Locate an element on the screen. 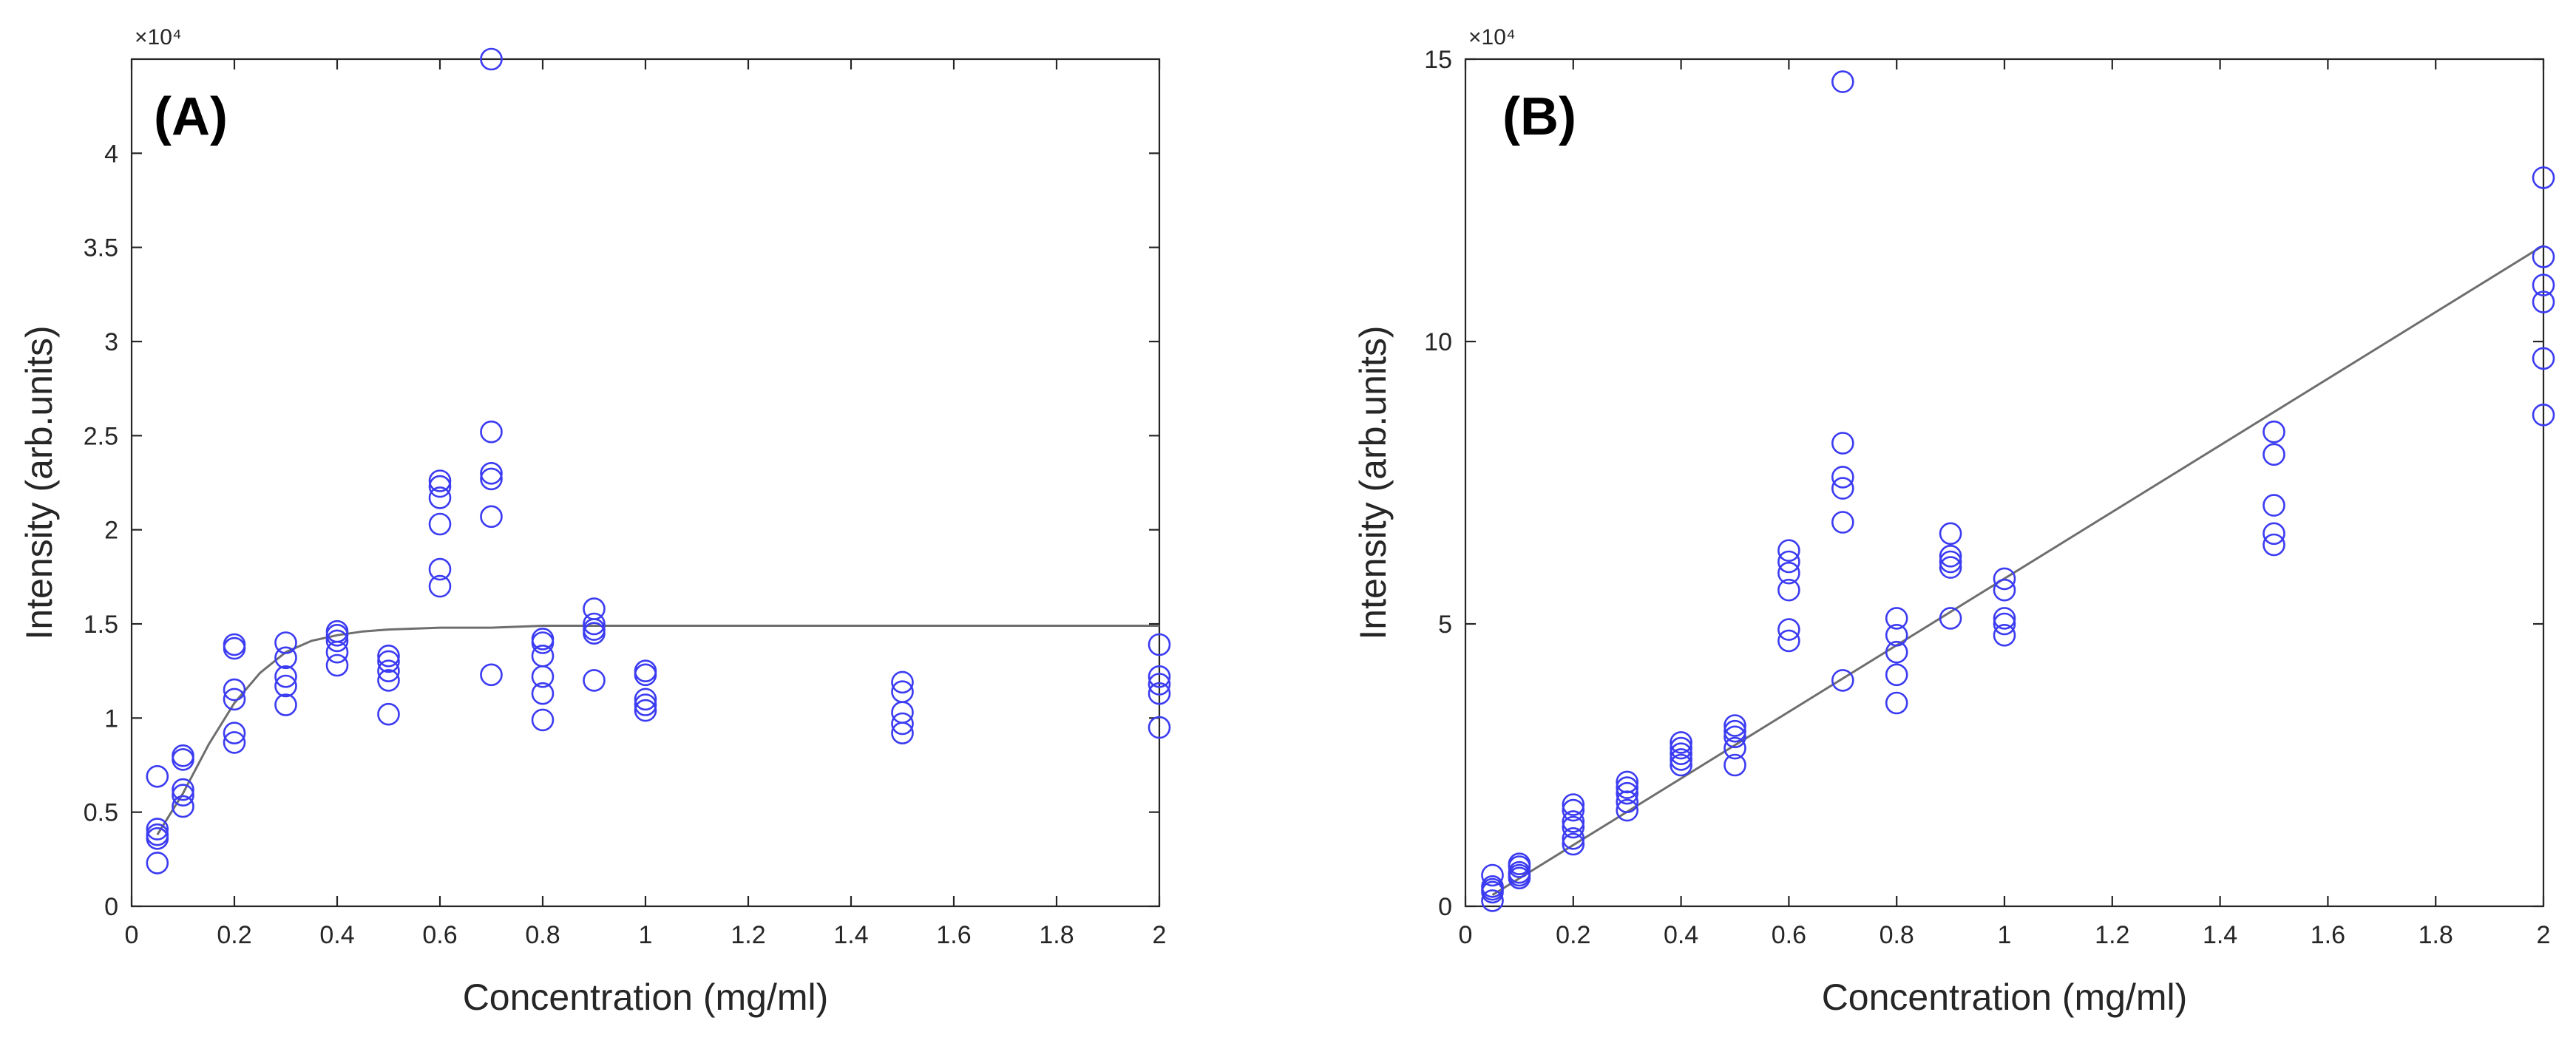 This screenshot has height=1046, width=2576. x-tick-label: 1 is located at coordinates (2005, 935).